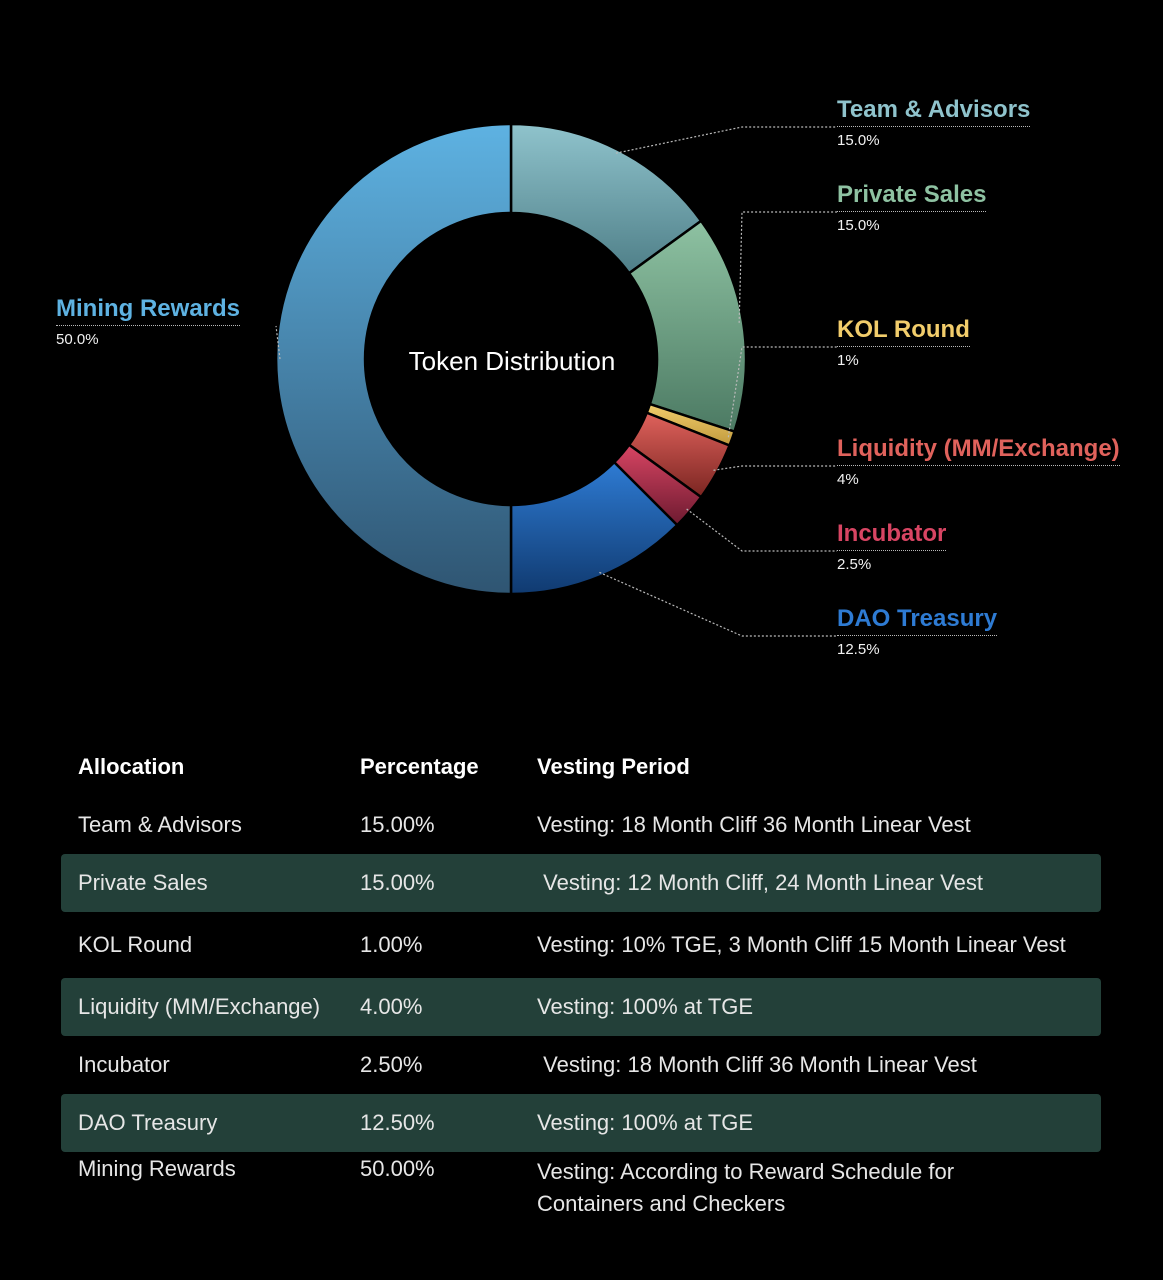  Describe the element at coordinates (131, 766) in the screenshot. I see `header-allocation: Allocation` at that location.